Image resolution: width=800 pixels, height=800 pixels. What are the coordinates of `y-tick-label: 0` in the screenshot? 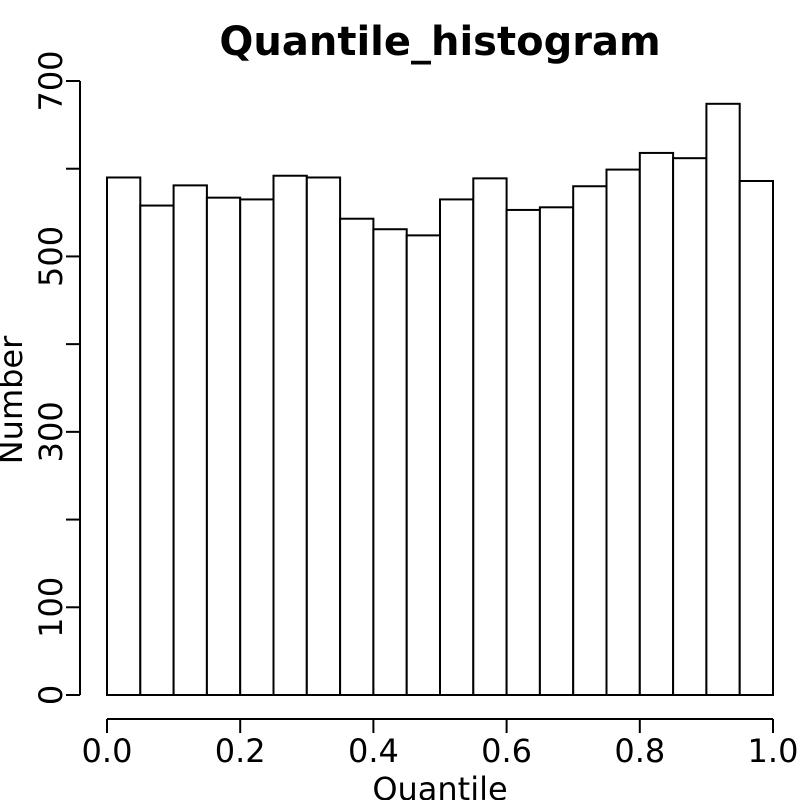 It's located at (51, 695).